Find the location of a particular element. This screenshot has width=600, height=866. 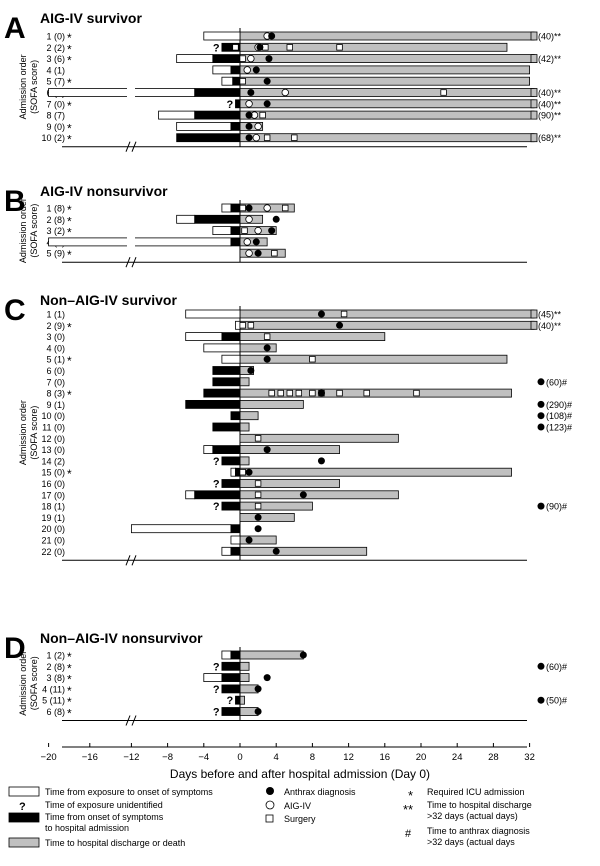

discharge-note-A-10: (68)** is located at coordinates (550, 138).